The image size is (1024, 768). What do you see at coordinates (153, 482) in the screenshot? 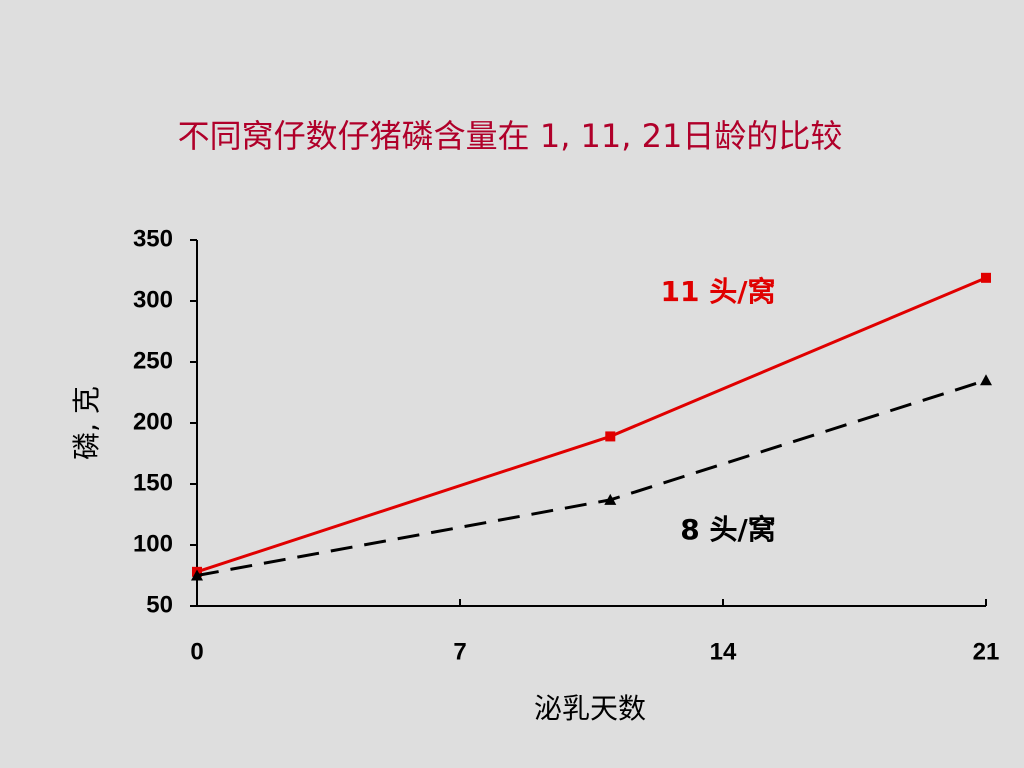
I see `y-tick-label: 150` at bounding box center [153, 482].